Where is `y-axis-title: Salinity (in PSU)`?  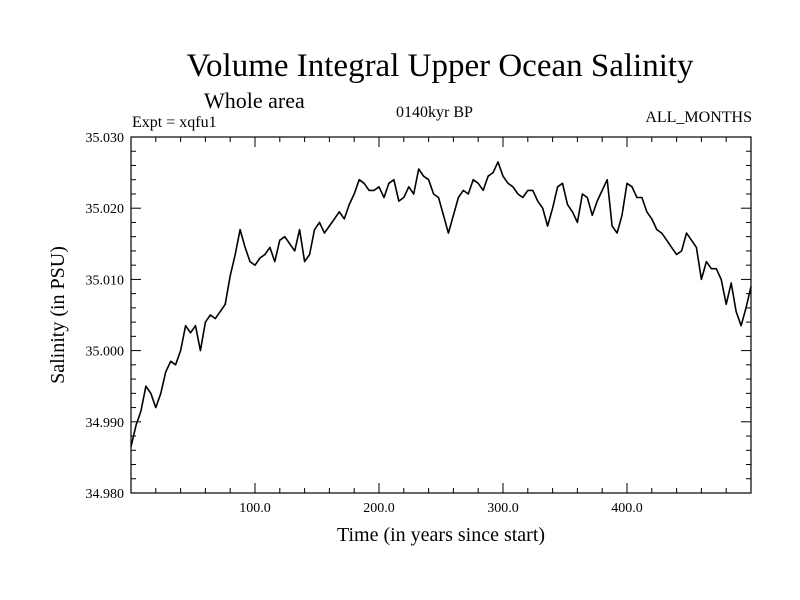
y-axis-title: Salinity (in PSU) is located at coordinates (58, 315).